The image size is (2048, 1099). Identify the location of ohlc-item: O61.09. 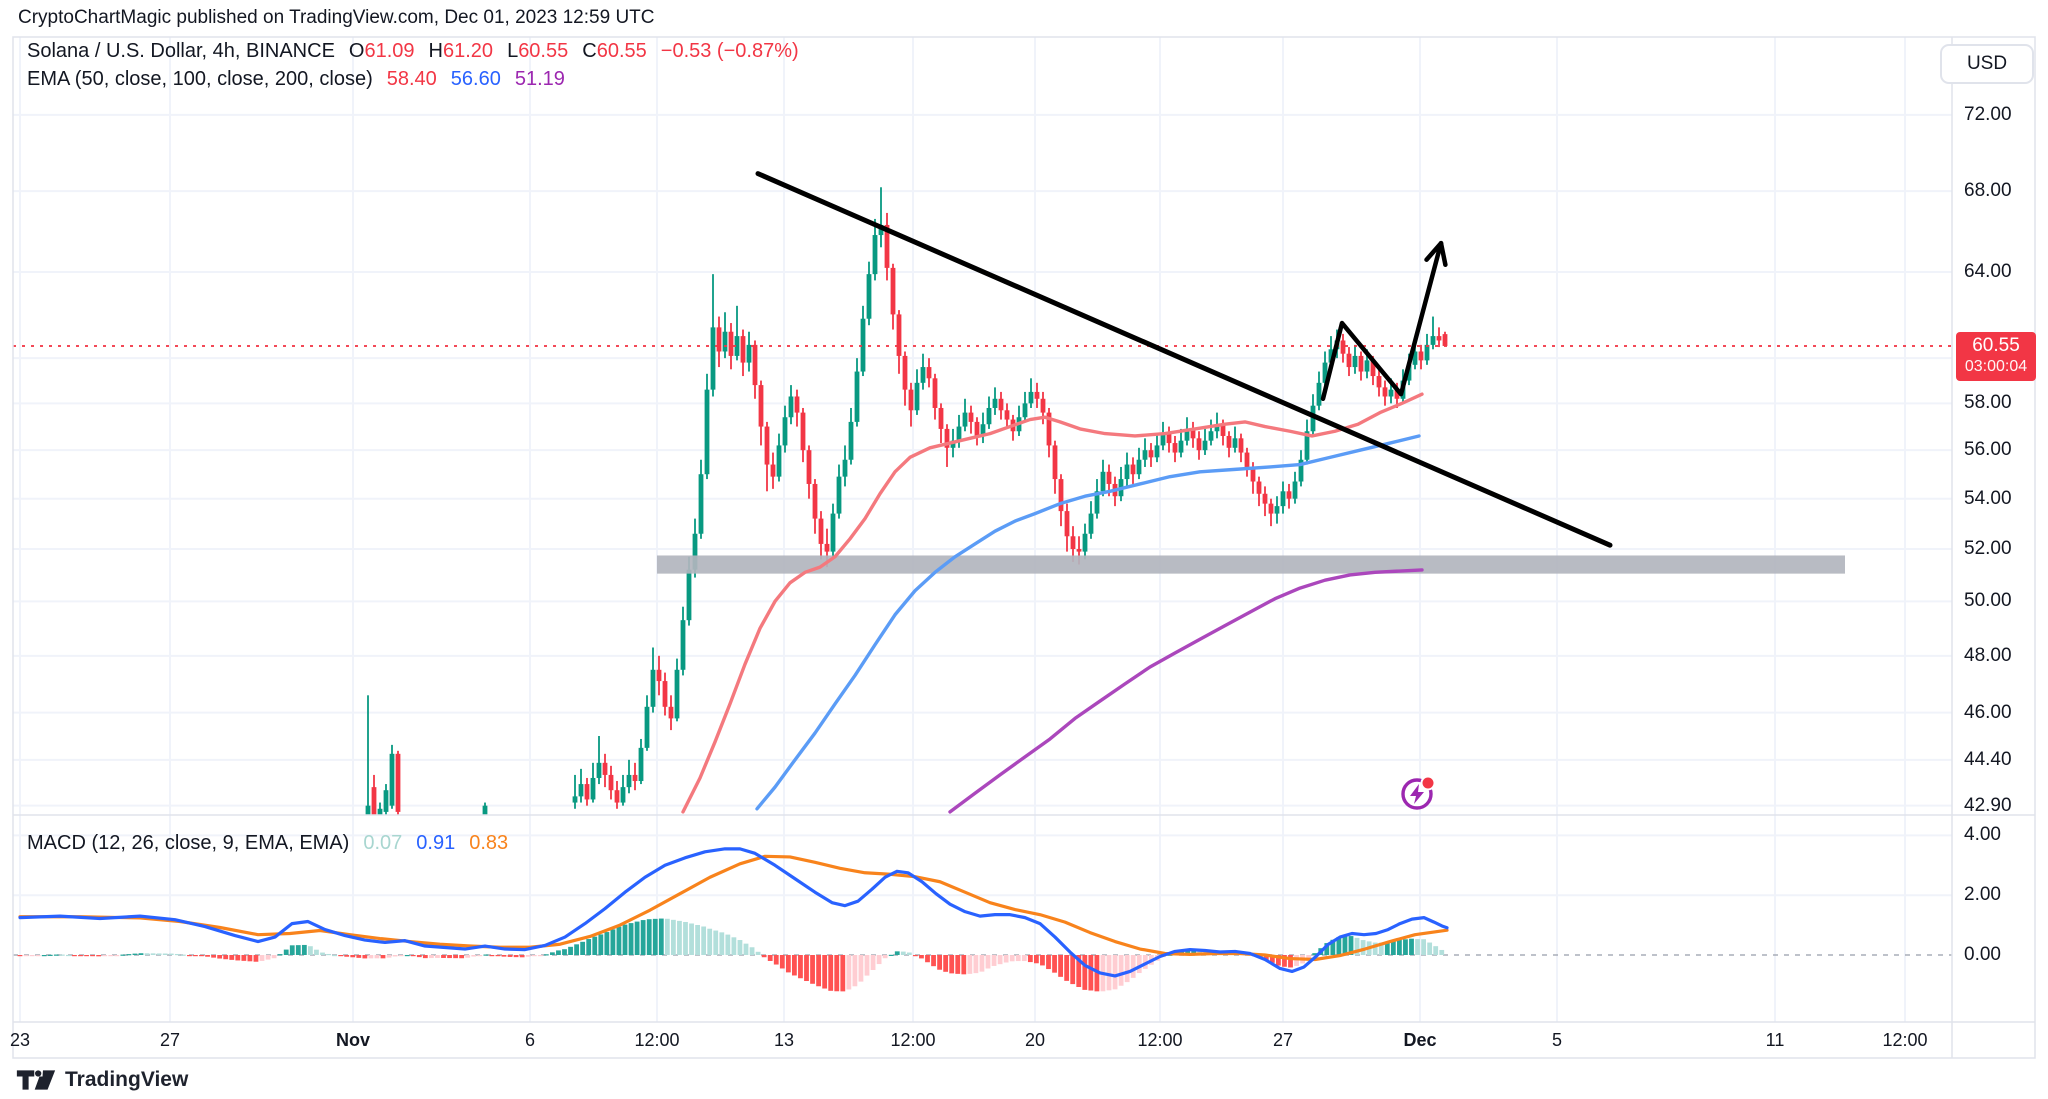
(381, 51).